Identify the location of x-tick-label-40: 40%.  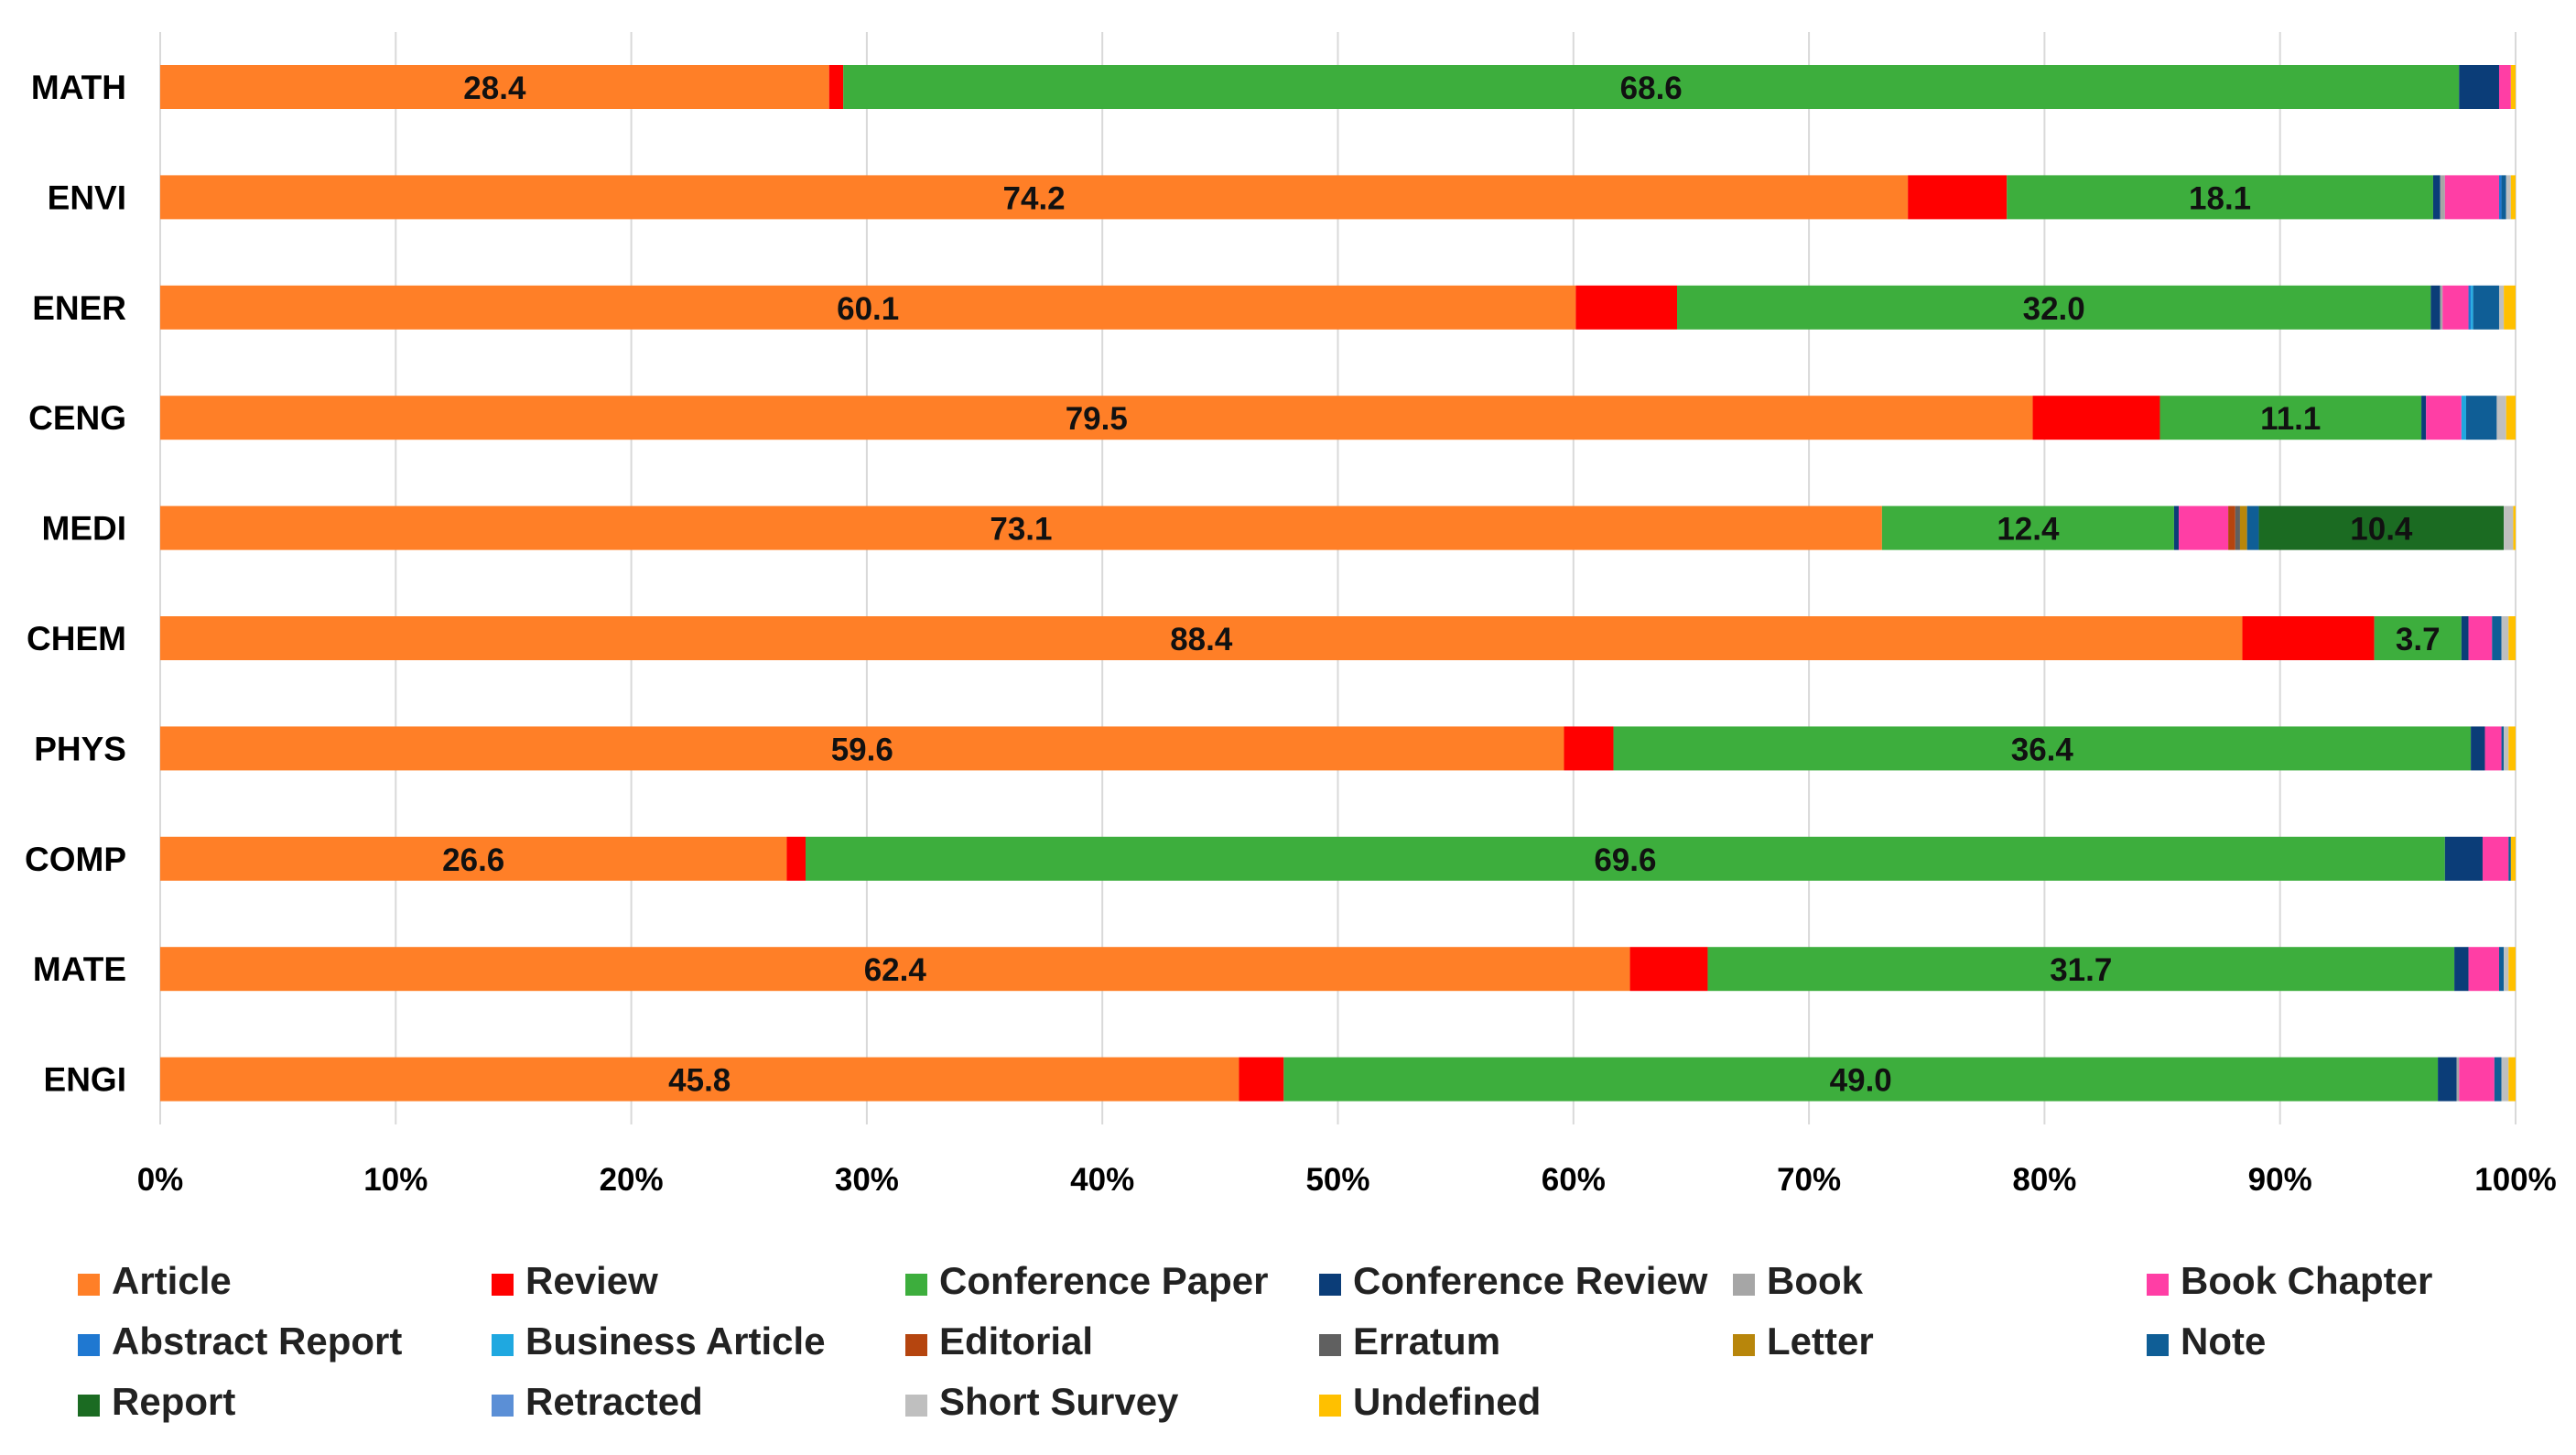
(1102, 1180).